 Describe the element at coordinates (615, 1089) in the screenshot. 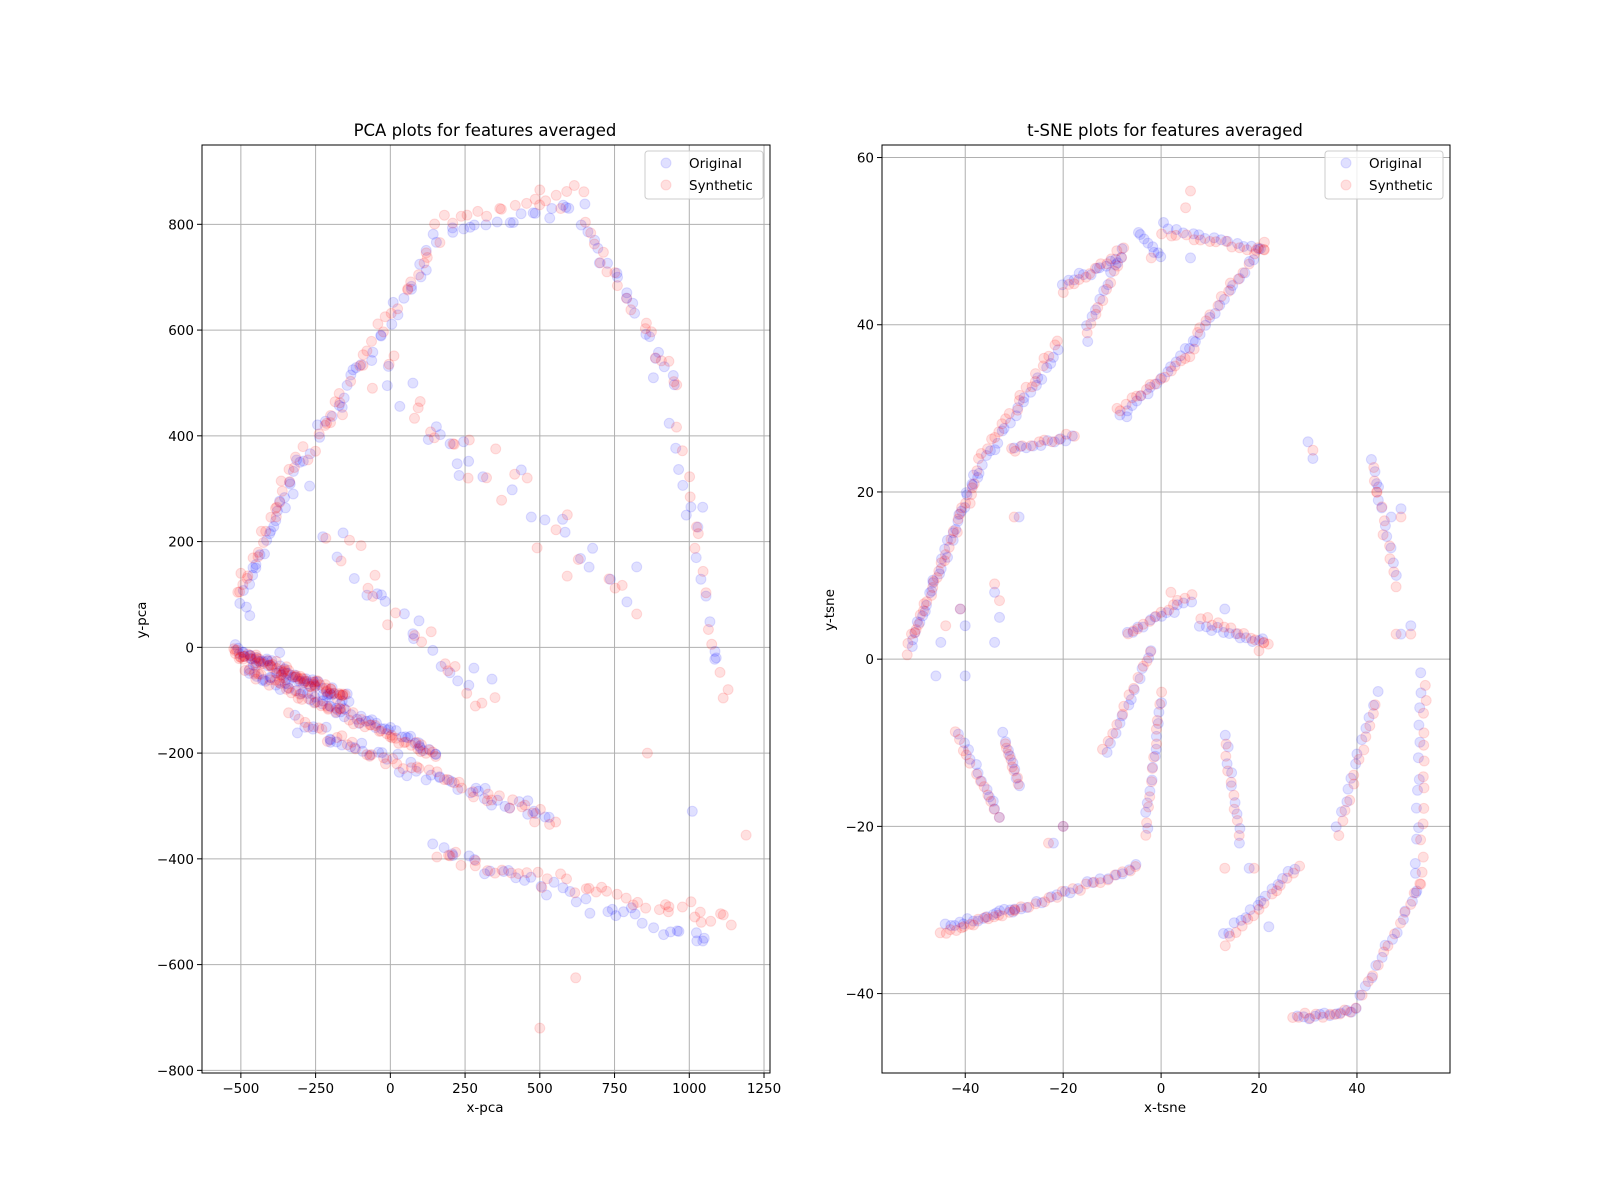

I see `pca-x-tick-label: 750` at that location.